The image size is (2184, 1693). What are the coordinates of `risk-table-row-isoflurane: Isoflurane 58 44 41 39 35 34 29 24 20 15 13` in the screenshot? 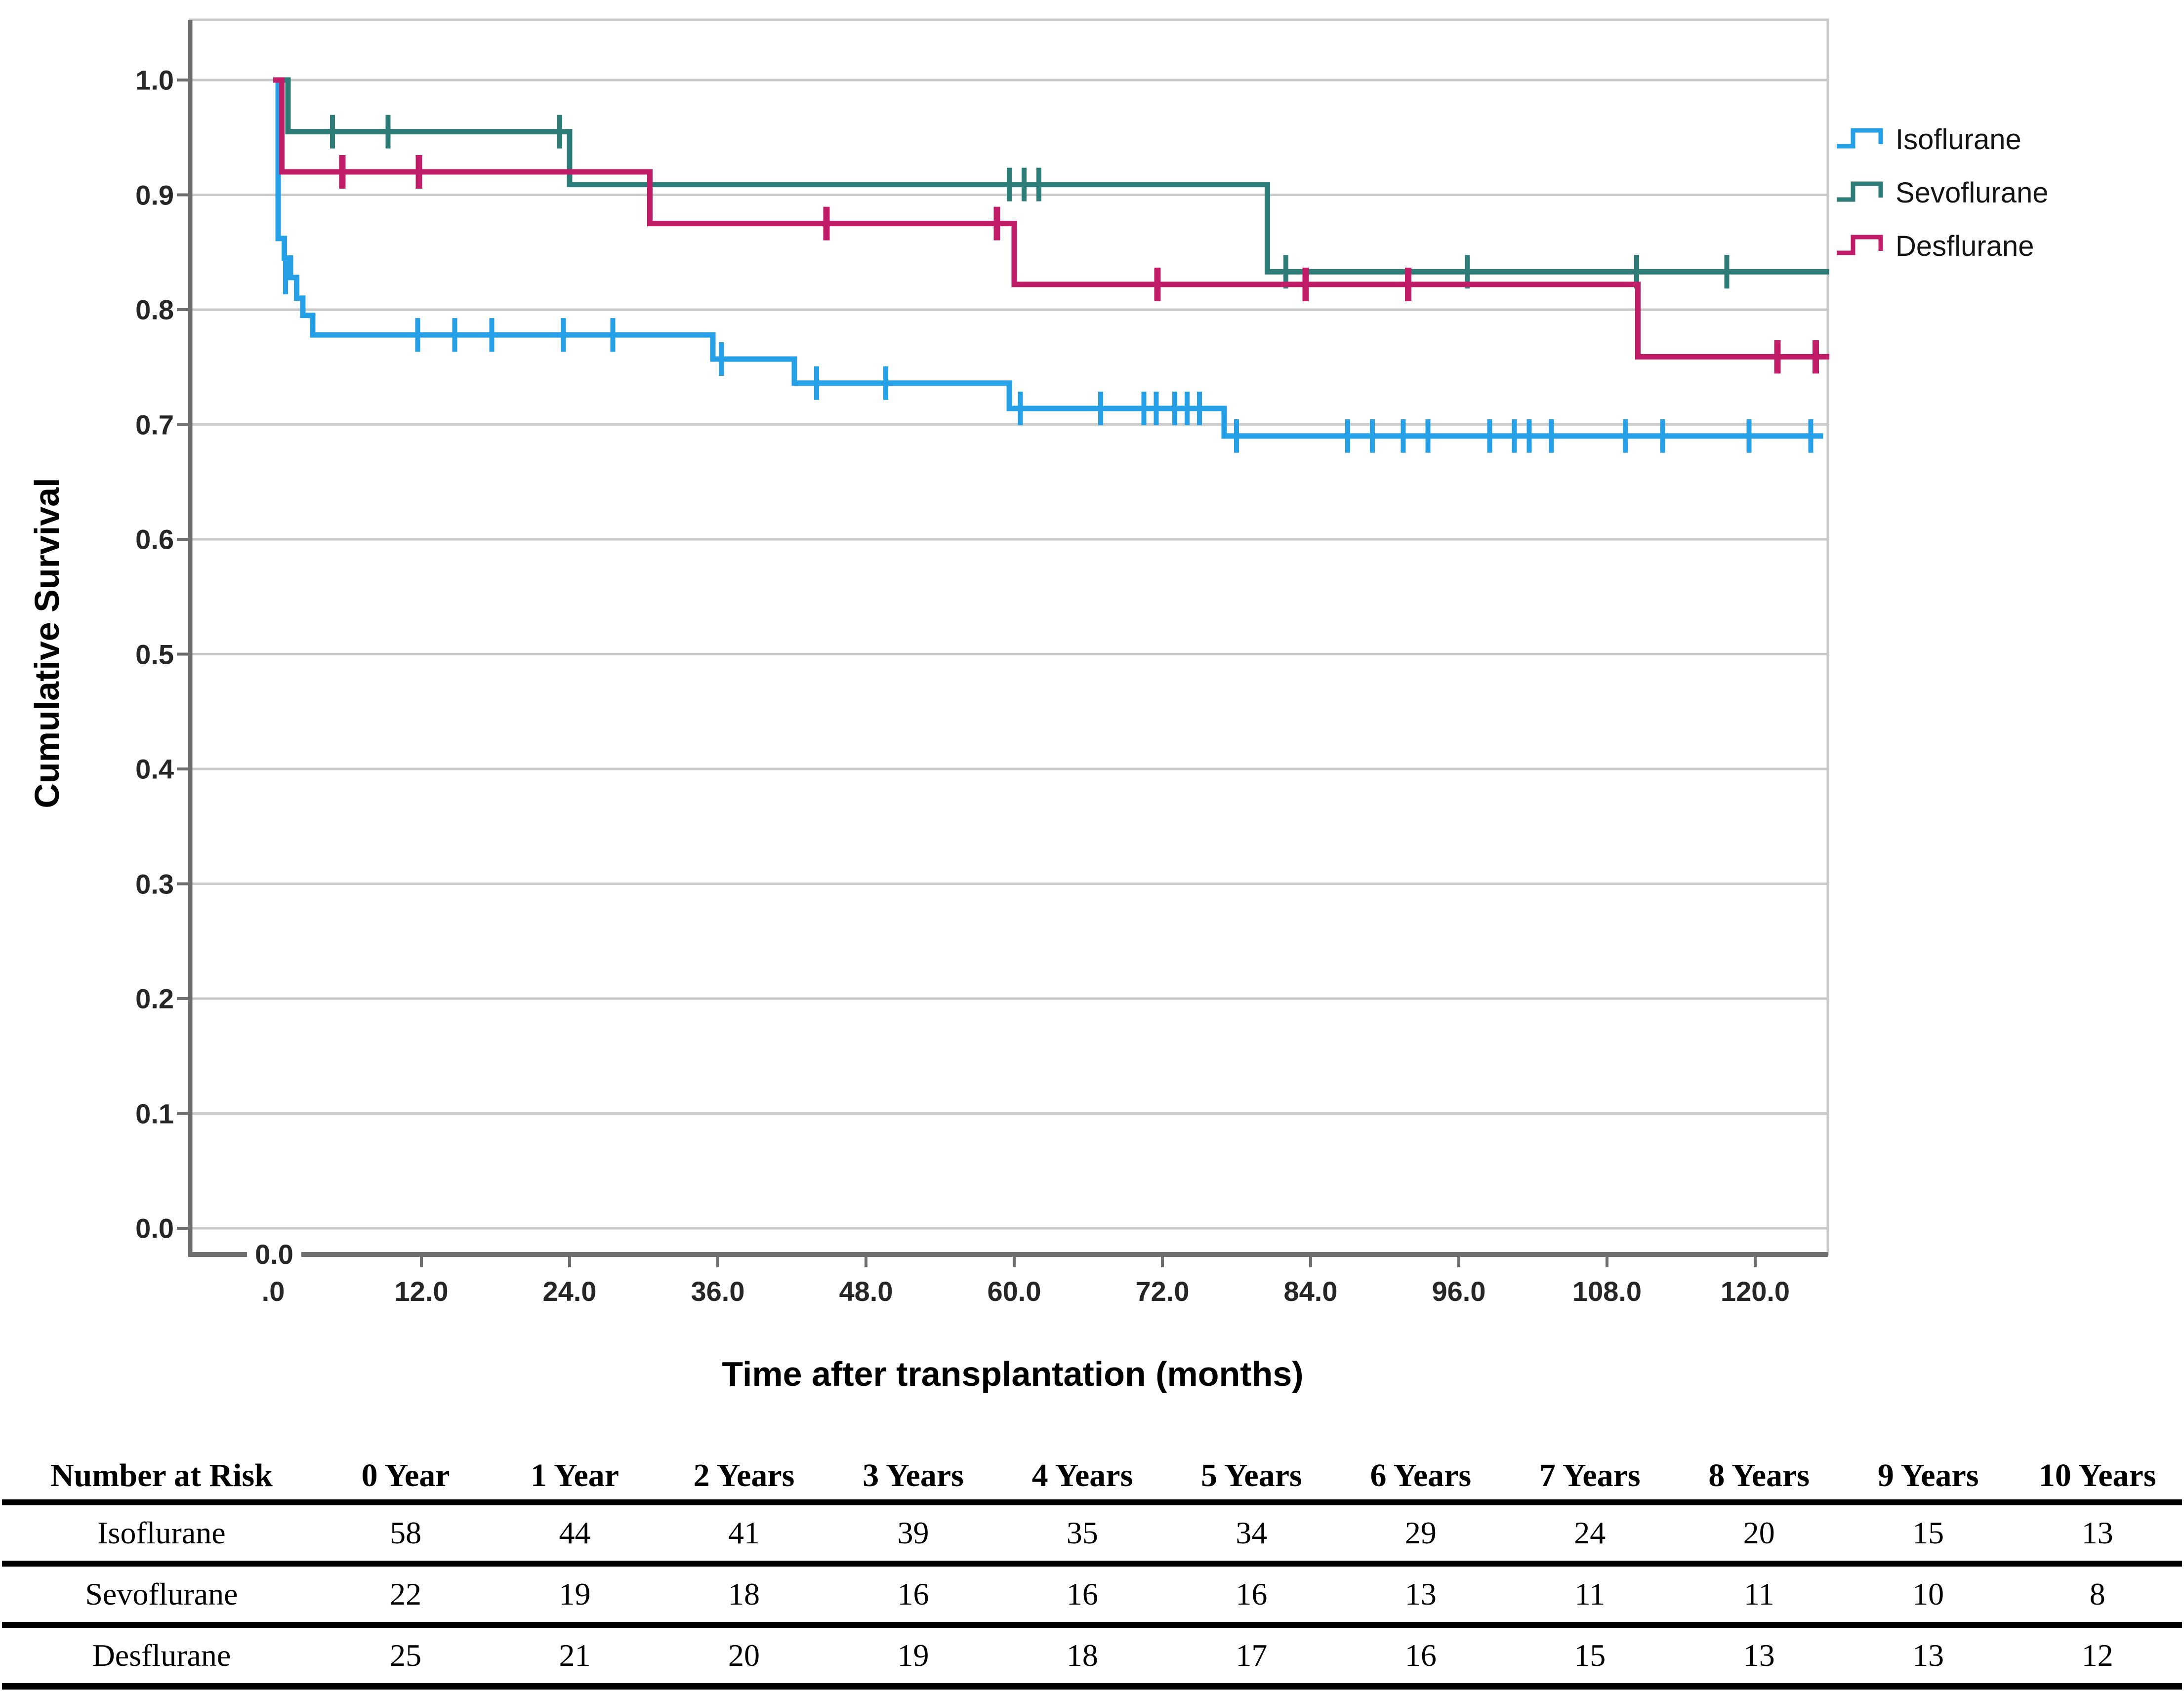 It's located at (1092, 1532).